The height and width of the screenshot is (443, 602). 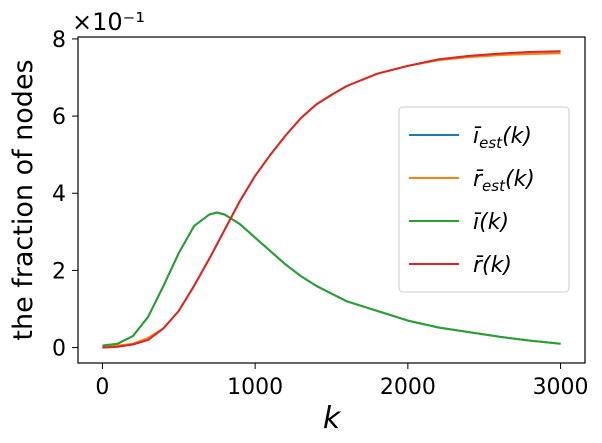 I want to click on x-tick-label: 3000, so click(x=561, y=387).